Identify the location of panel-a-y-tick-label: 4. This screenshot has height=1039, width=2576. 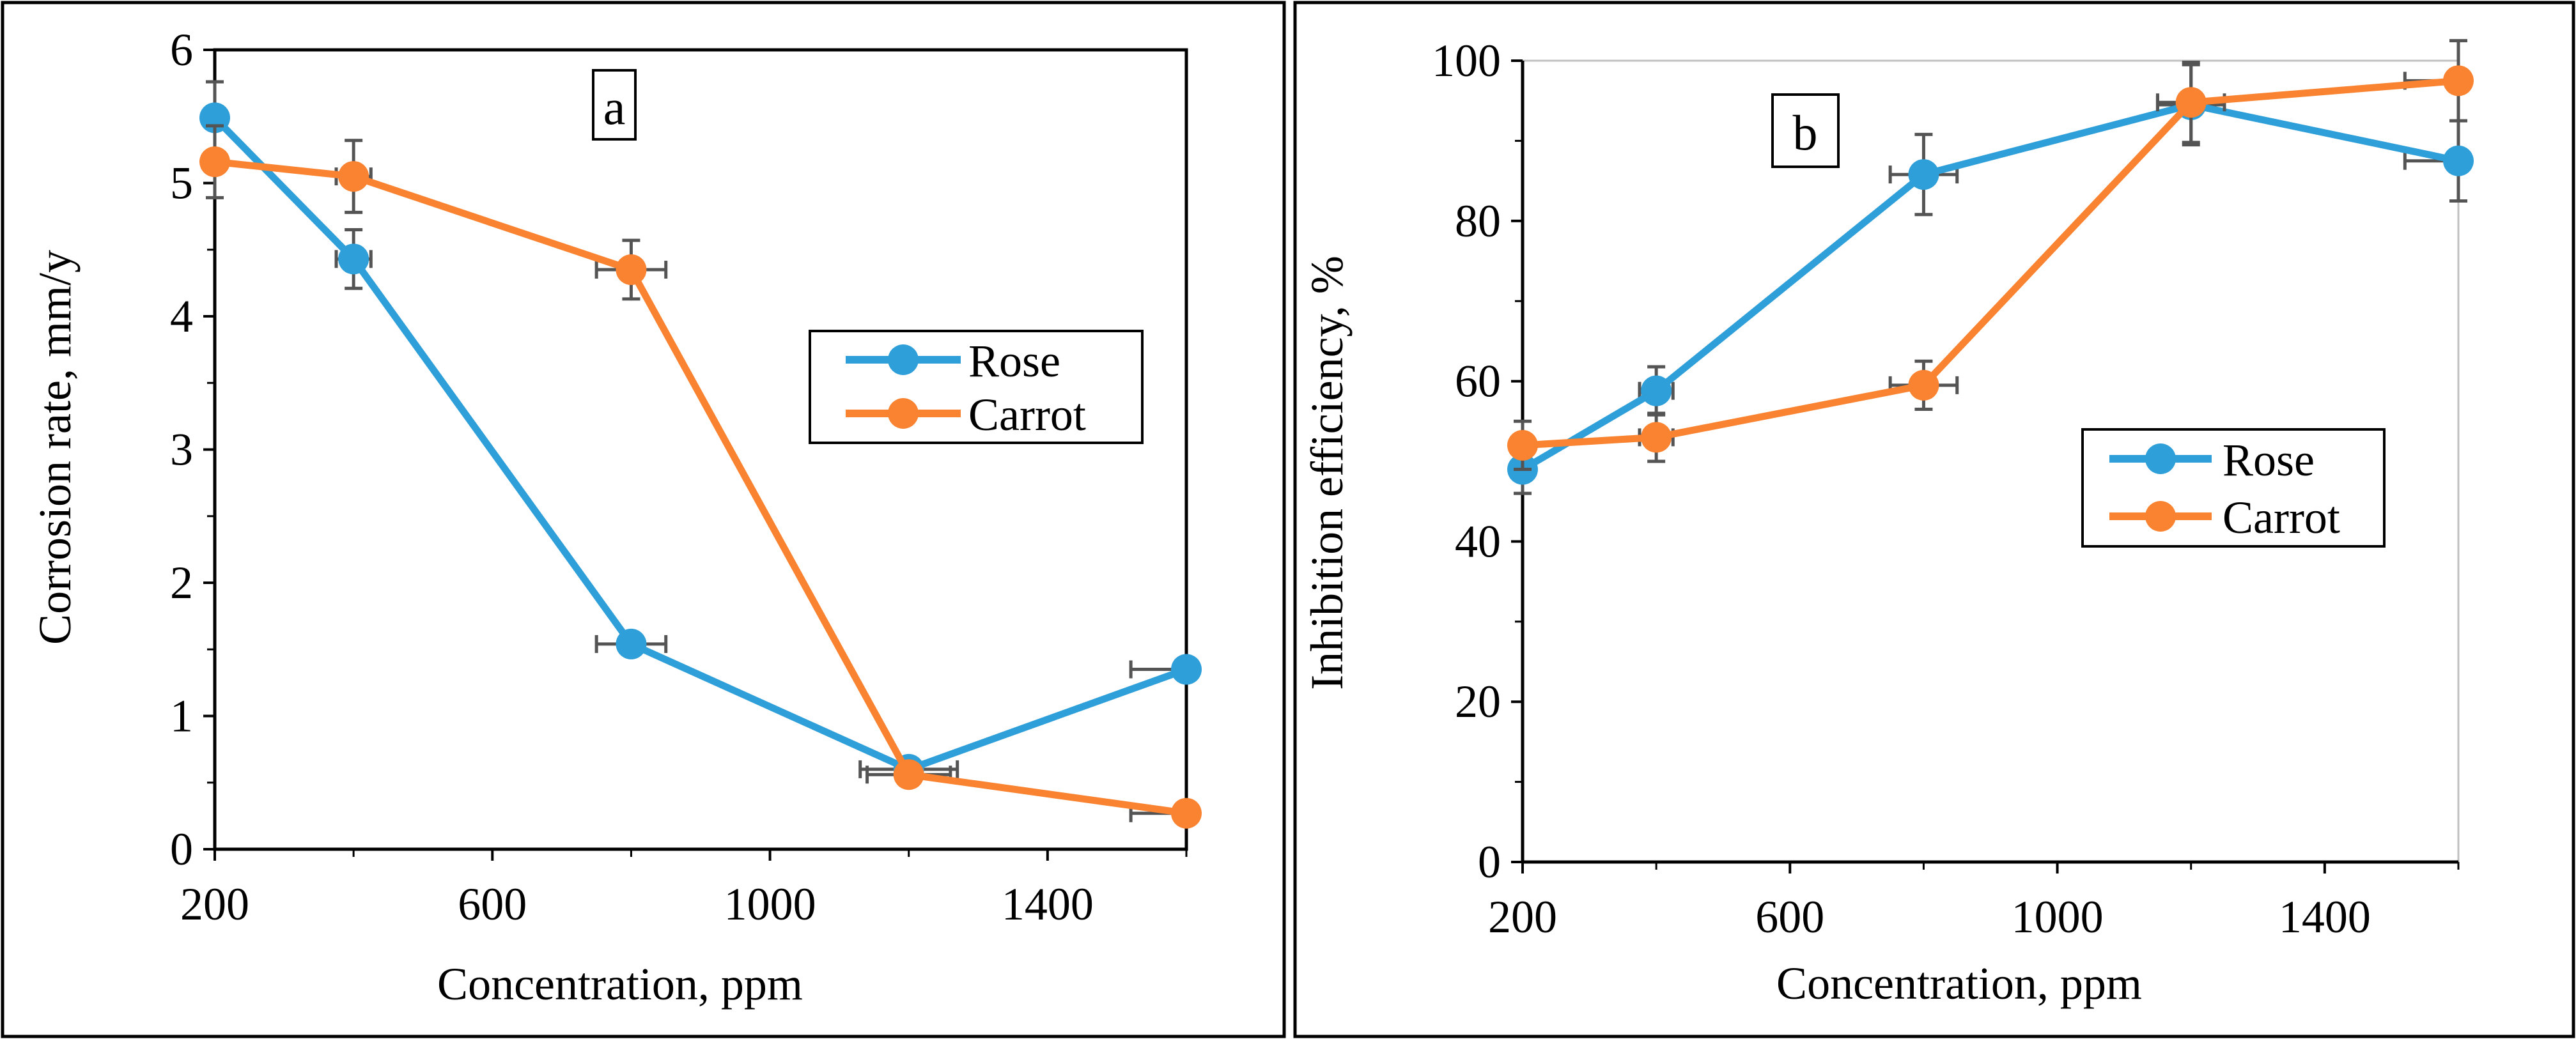
(182, 316).